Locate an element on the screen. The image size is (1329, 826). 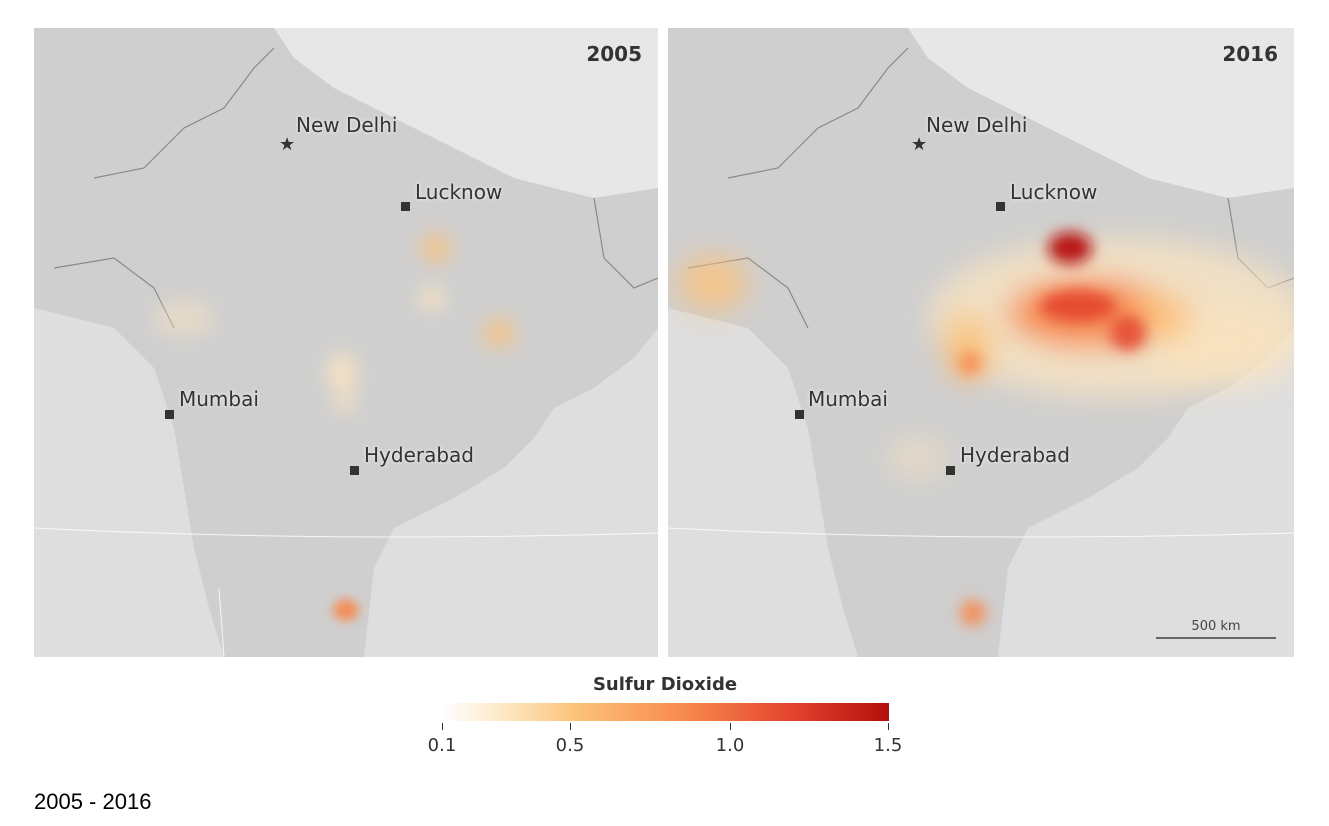
legend-tick-label: 1.5 is located at coordinates (888, 745).